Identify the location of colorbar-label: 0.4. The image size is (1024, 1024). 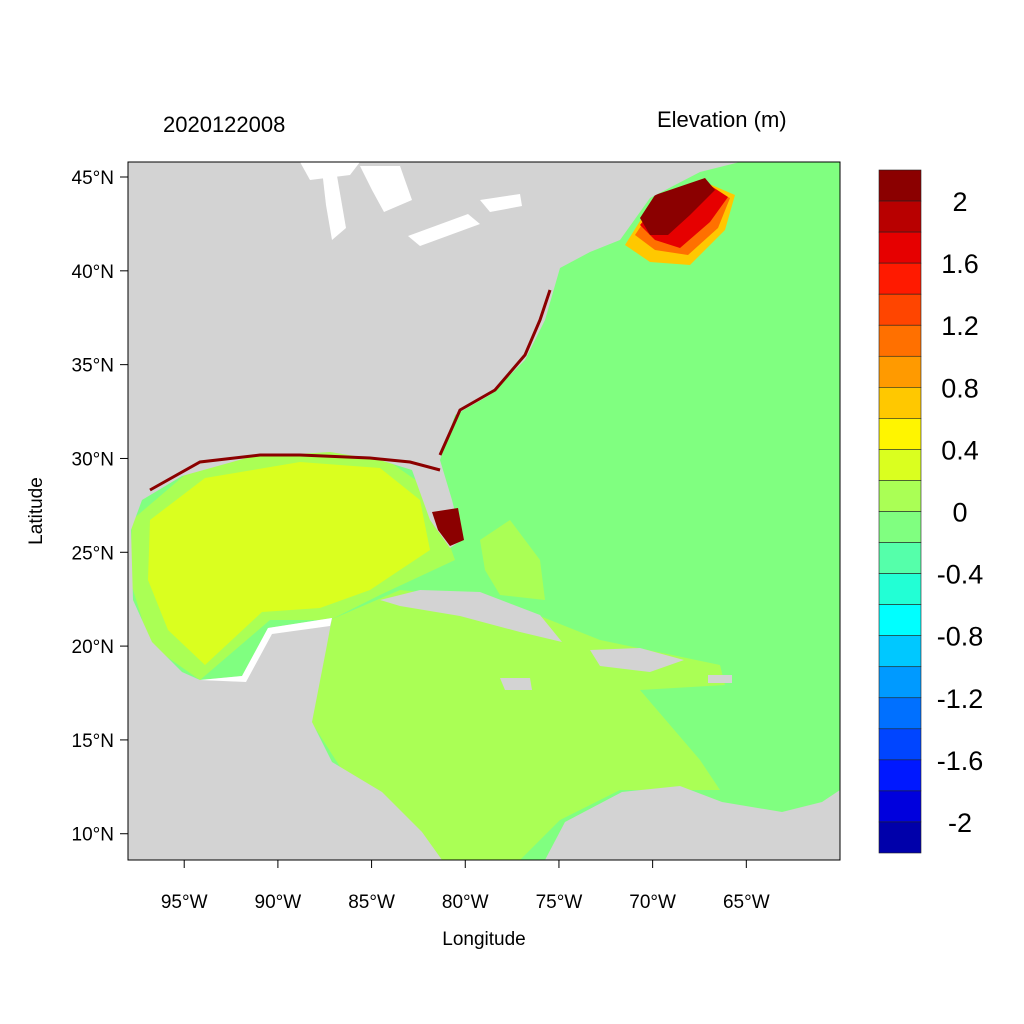
(960, 450).